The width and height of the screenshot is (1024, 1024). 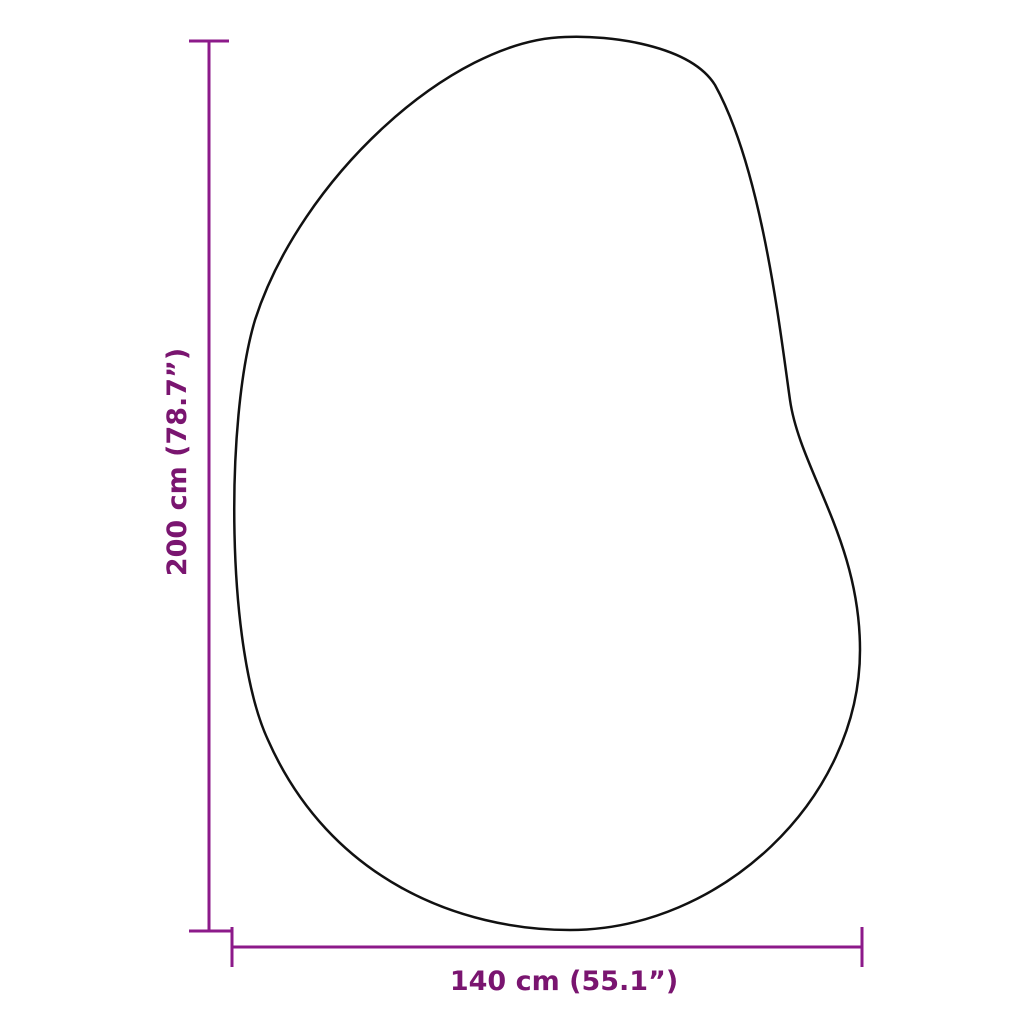 I want to click on width-label: 140 cm (55.1”), so click(x=564, y=981).